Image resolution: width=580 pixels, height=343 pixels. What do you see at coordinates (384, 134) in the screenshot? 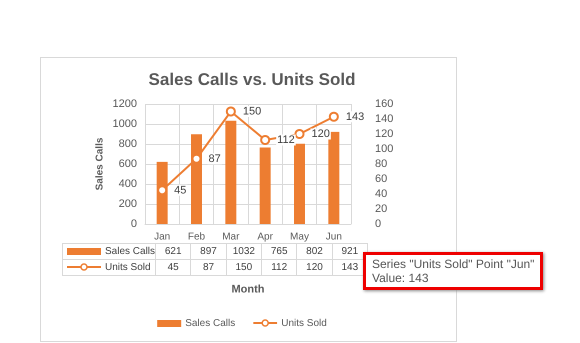
I see `y2-tick-label: 120` at bounding box center [384, 134].